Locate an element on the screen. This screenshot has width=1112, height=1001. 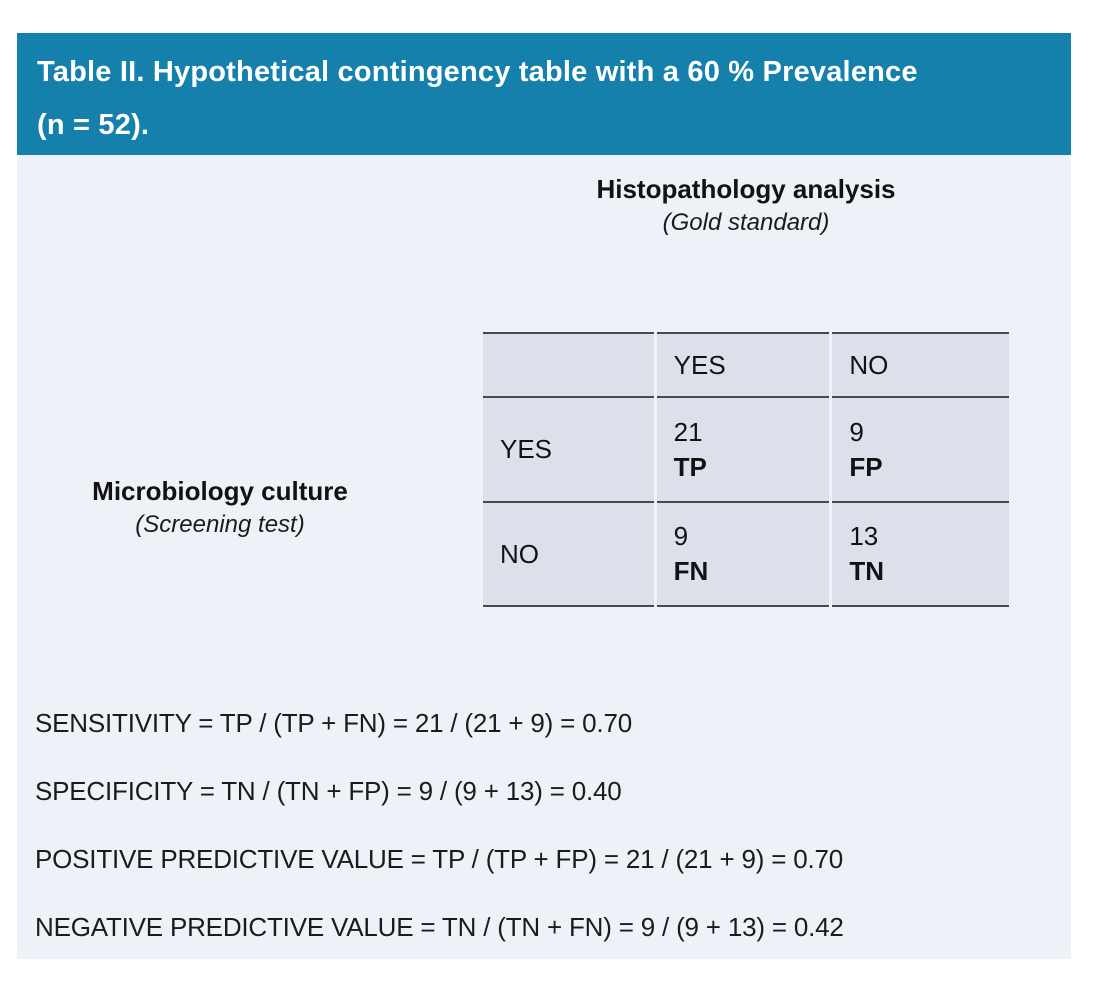
cell-value: 21 is located at coordinates (688, 431).